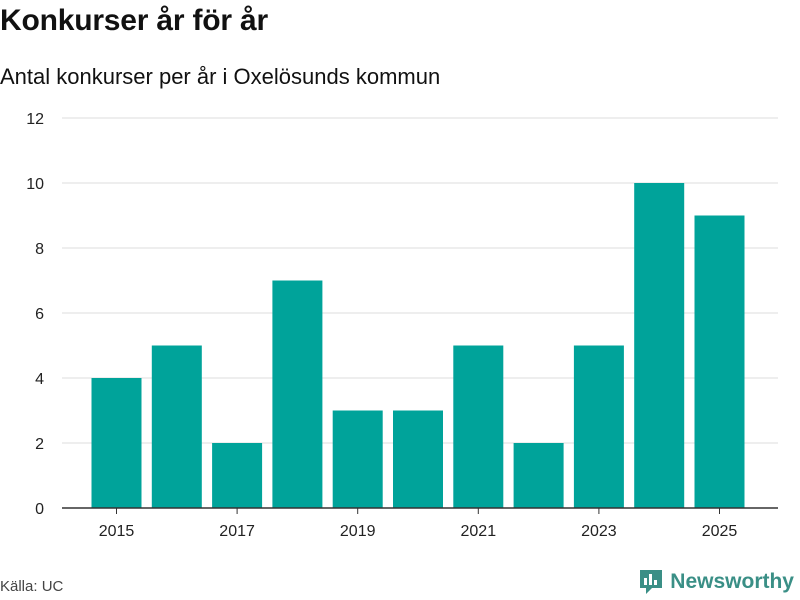 The image size is (800, 600). What do you see at coordinates (35, 184) in the screenshot?
I see `y-tick-label: 10` at bounding box center [35, 184].